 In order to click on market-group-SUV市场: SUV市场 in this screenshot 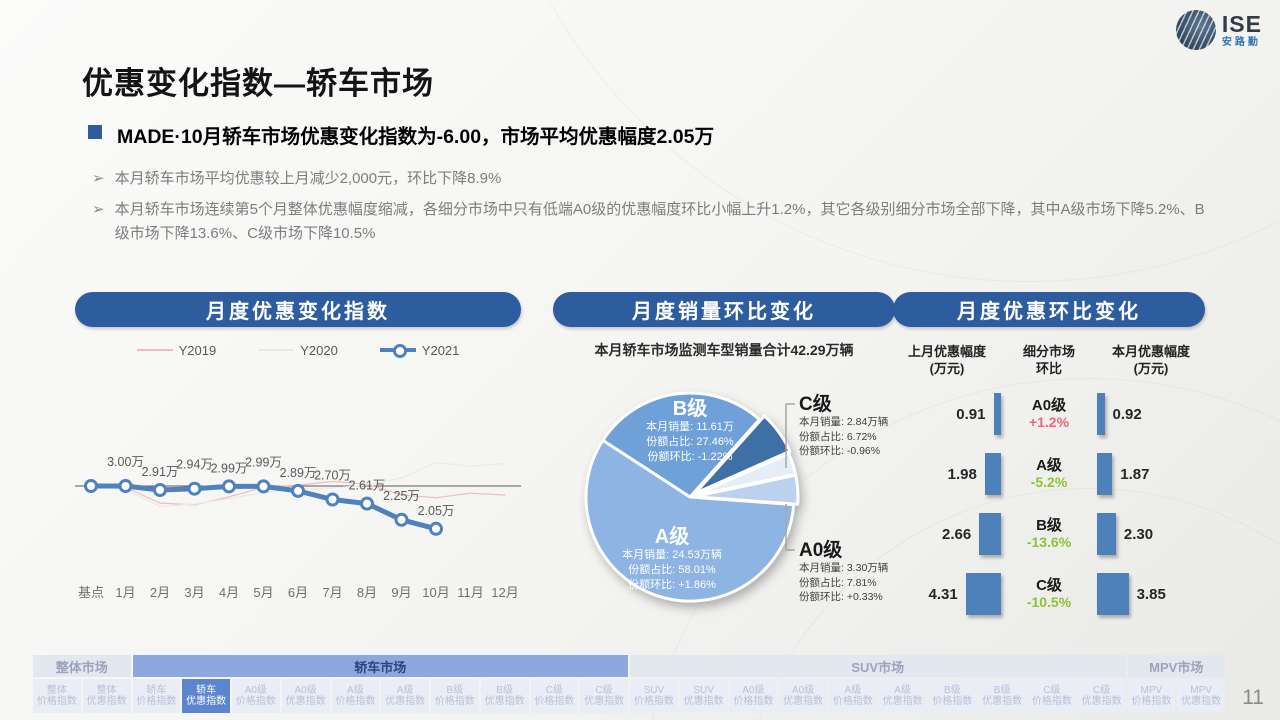, I will do `click(878, 666)`.